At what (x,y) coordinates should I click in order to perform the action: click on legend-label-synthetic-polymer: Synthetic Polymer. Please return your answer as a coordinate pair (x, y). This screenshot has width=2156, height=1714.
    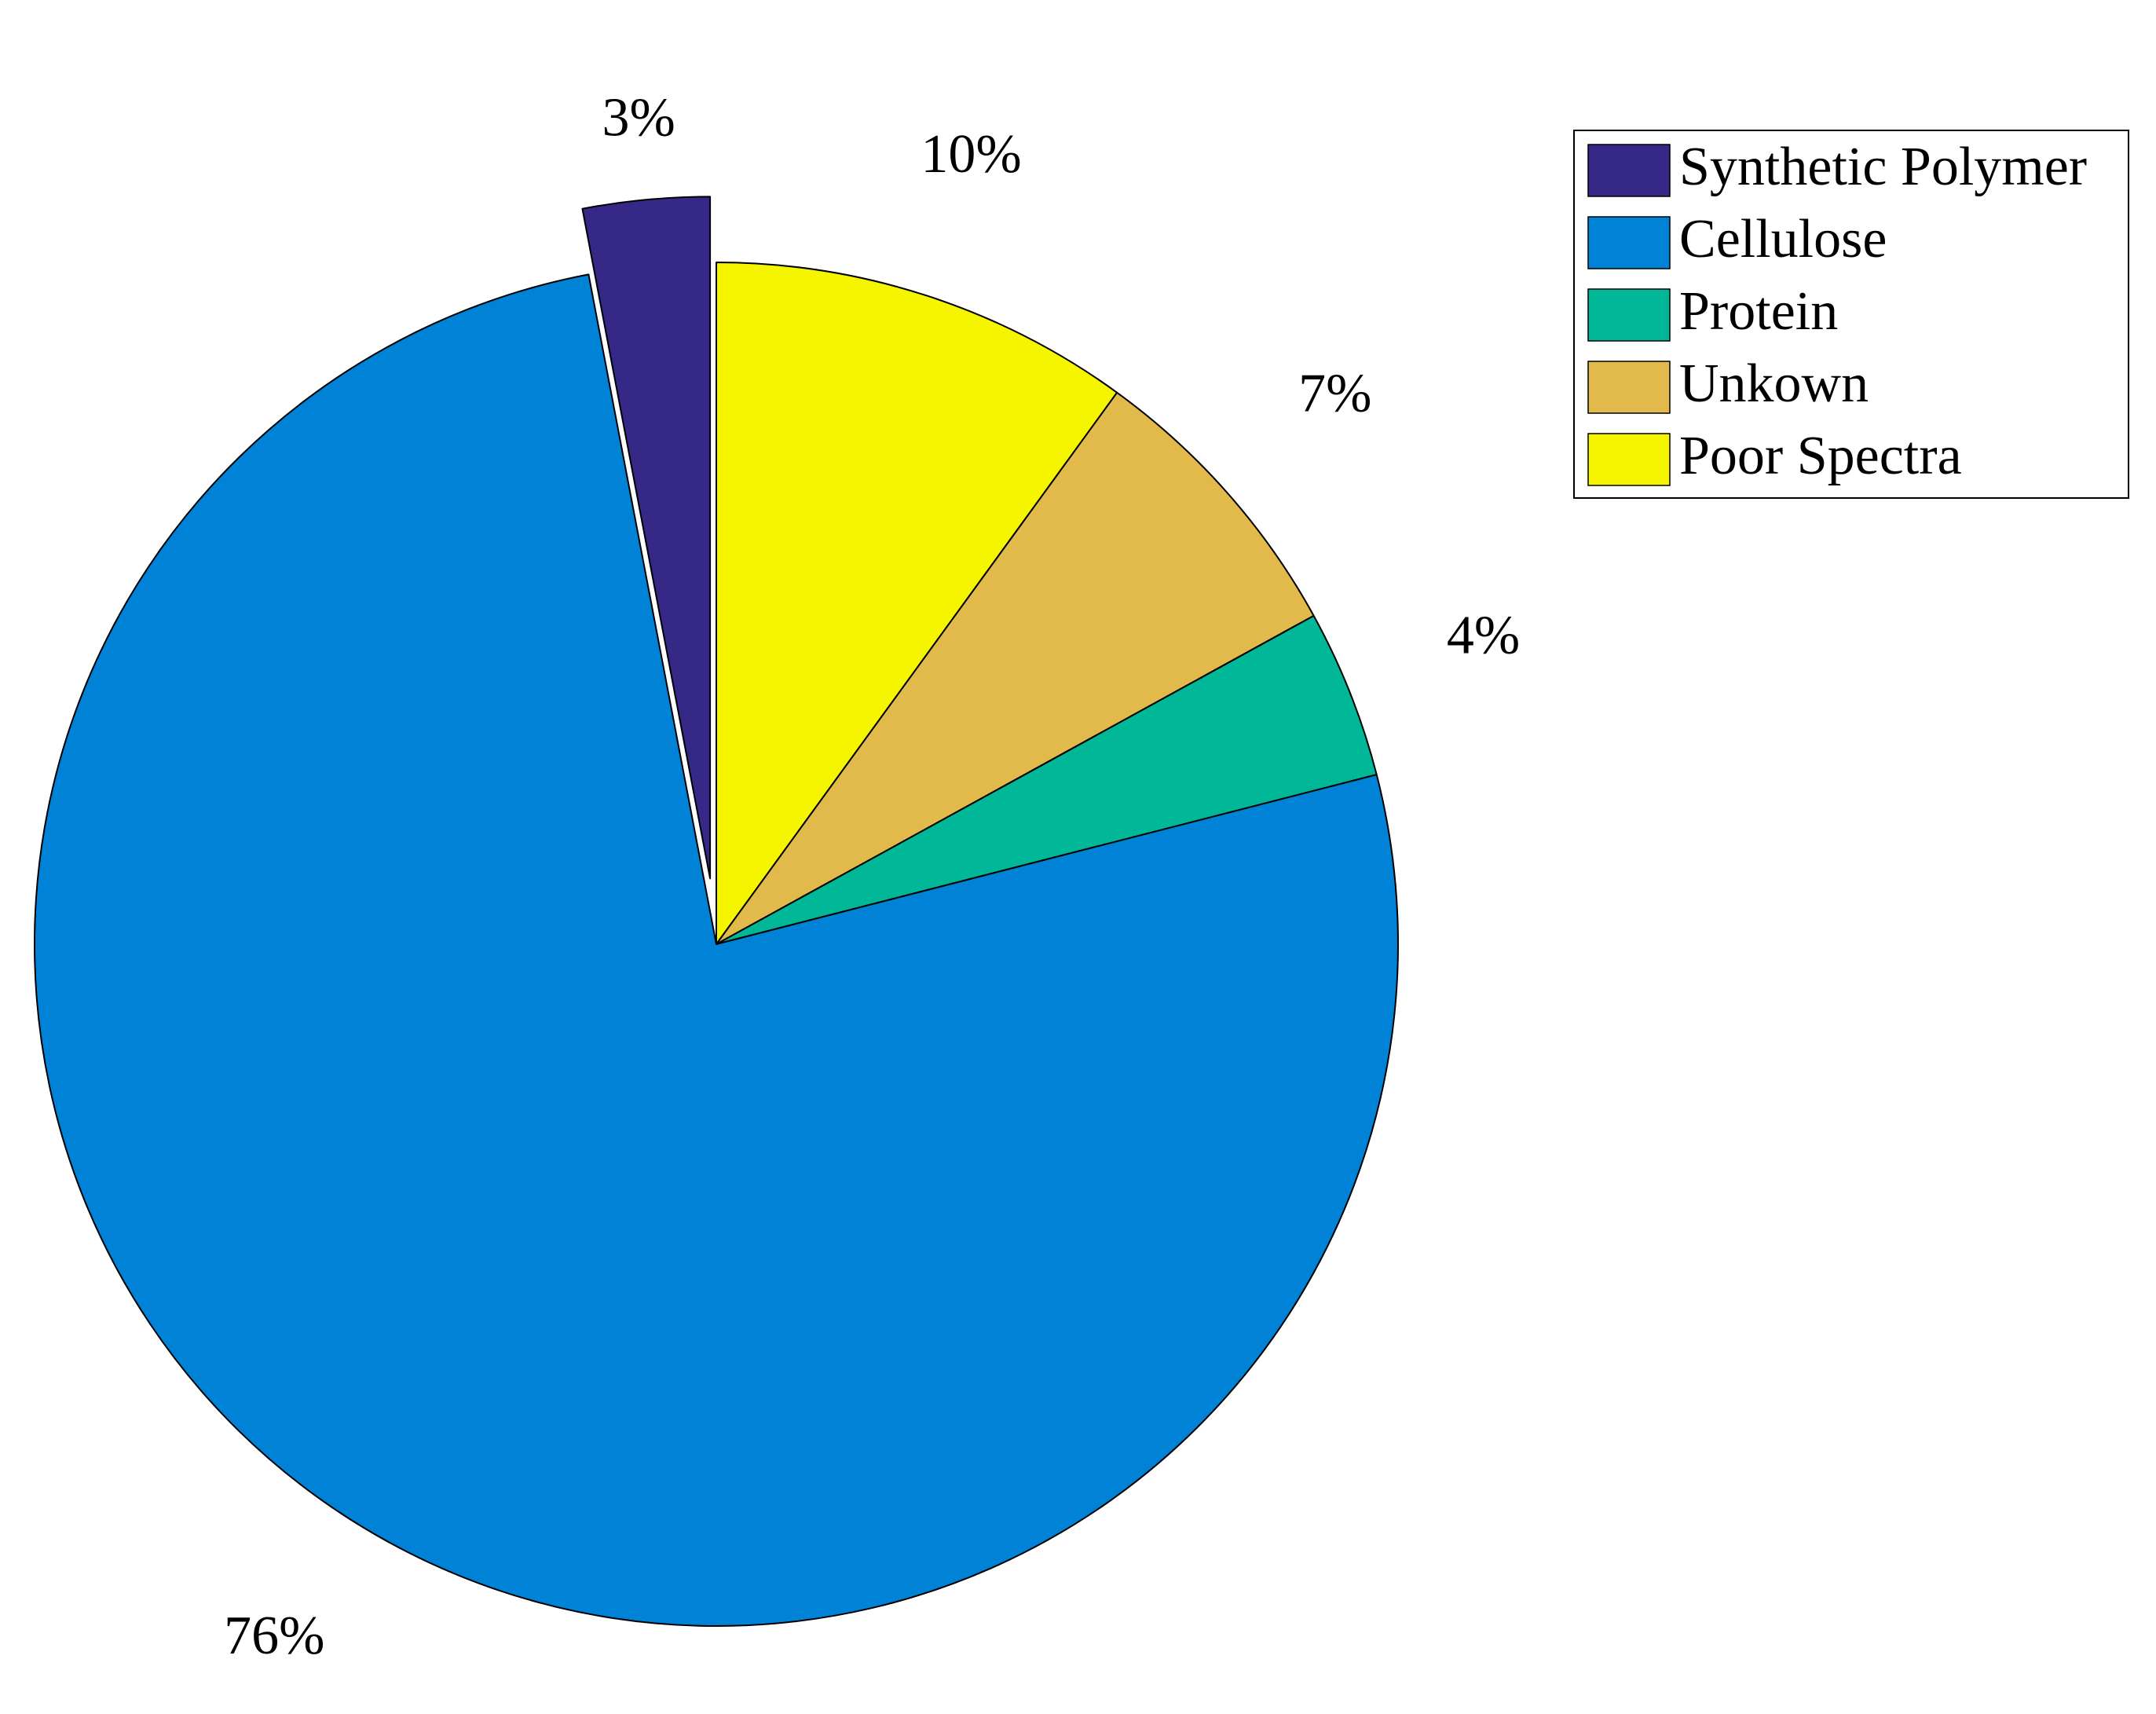
    Looking at the image, I should click on (1883, 167).